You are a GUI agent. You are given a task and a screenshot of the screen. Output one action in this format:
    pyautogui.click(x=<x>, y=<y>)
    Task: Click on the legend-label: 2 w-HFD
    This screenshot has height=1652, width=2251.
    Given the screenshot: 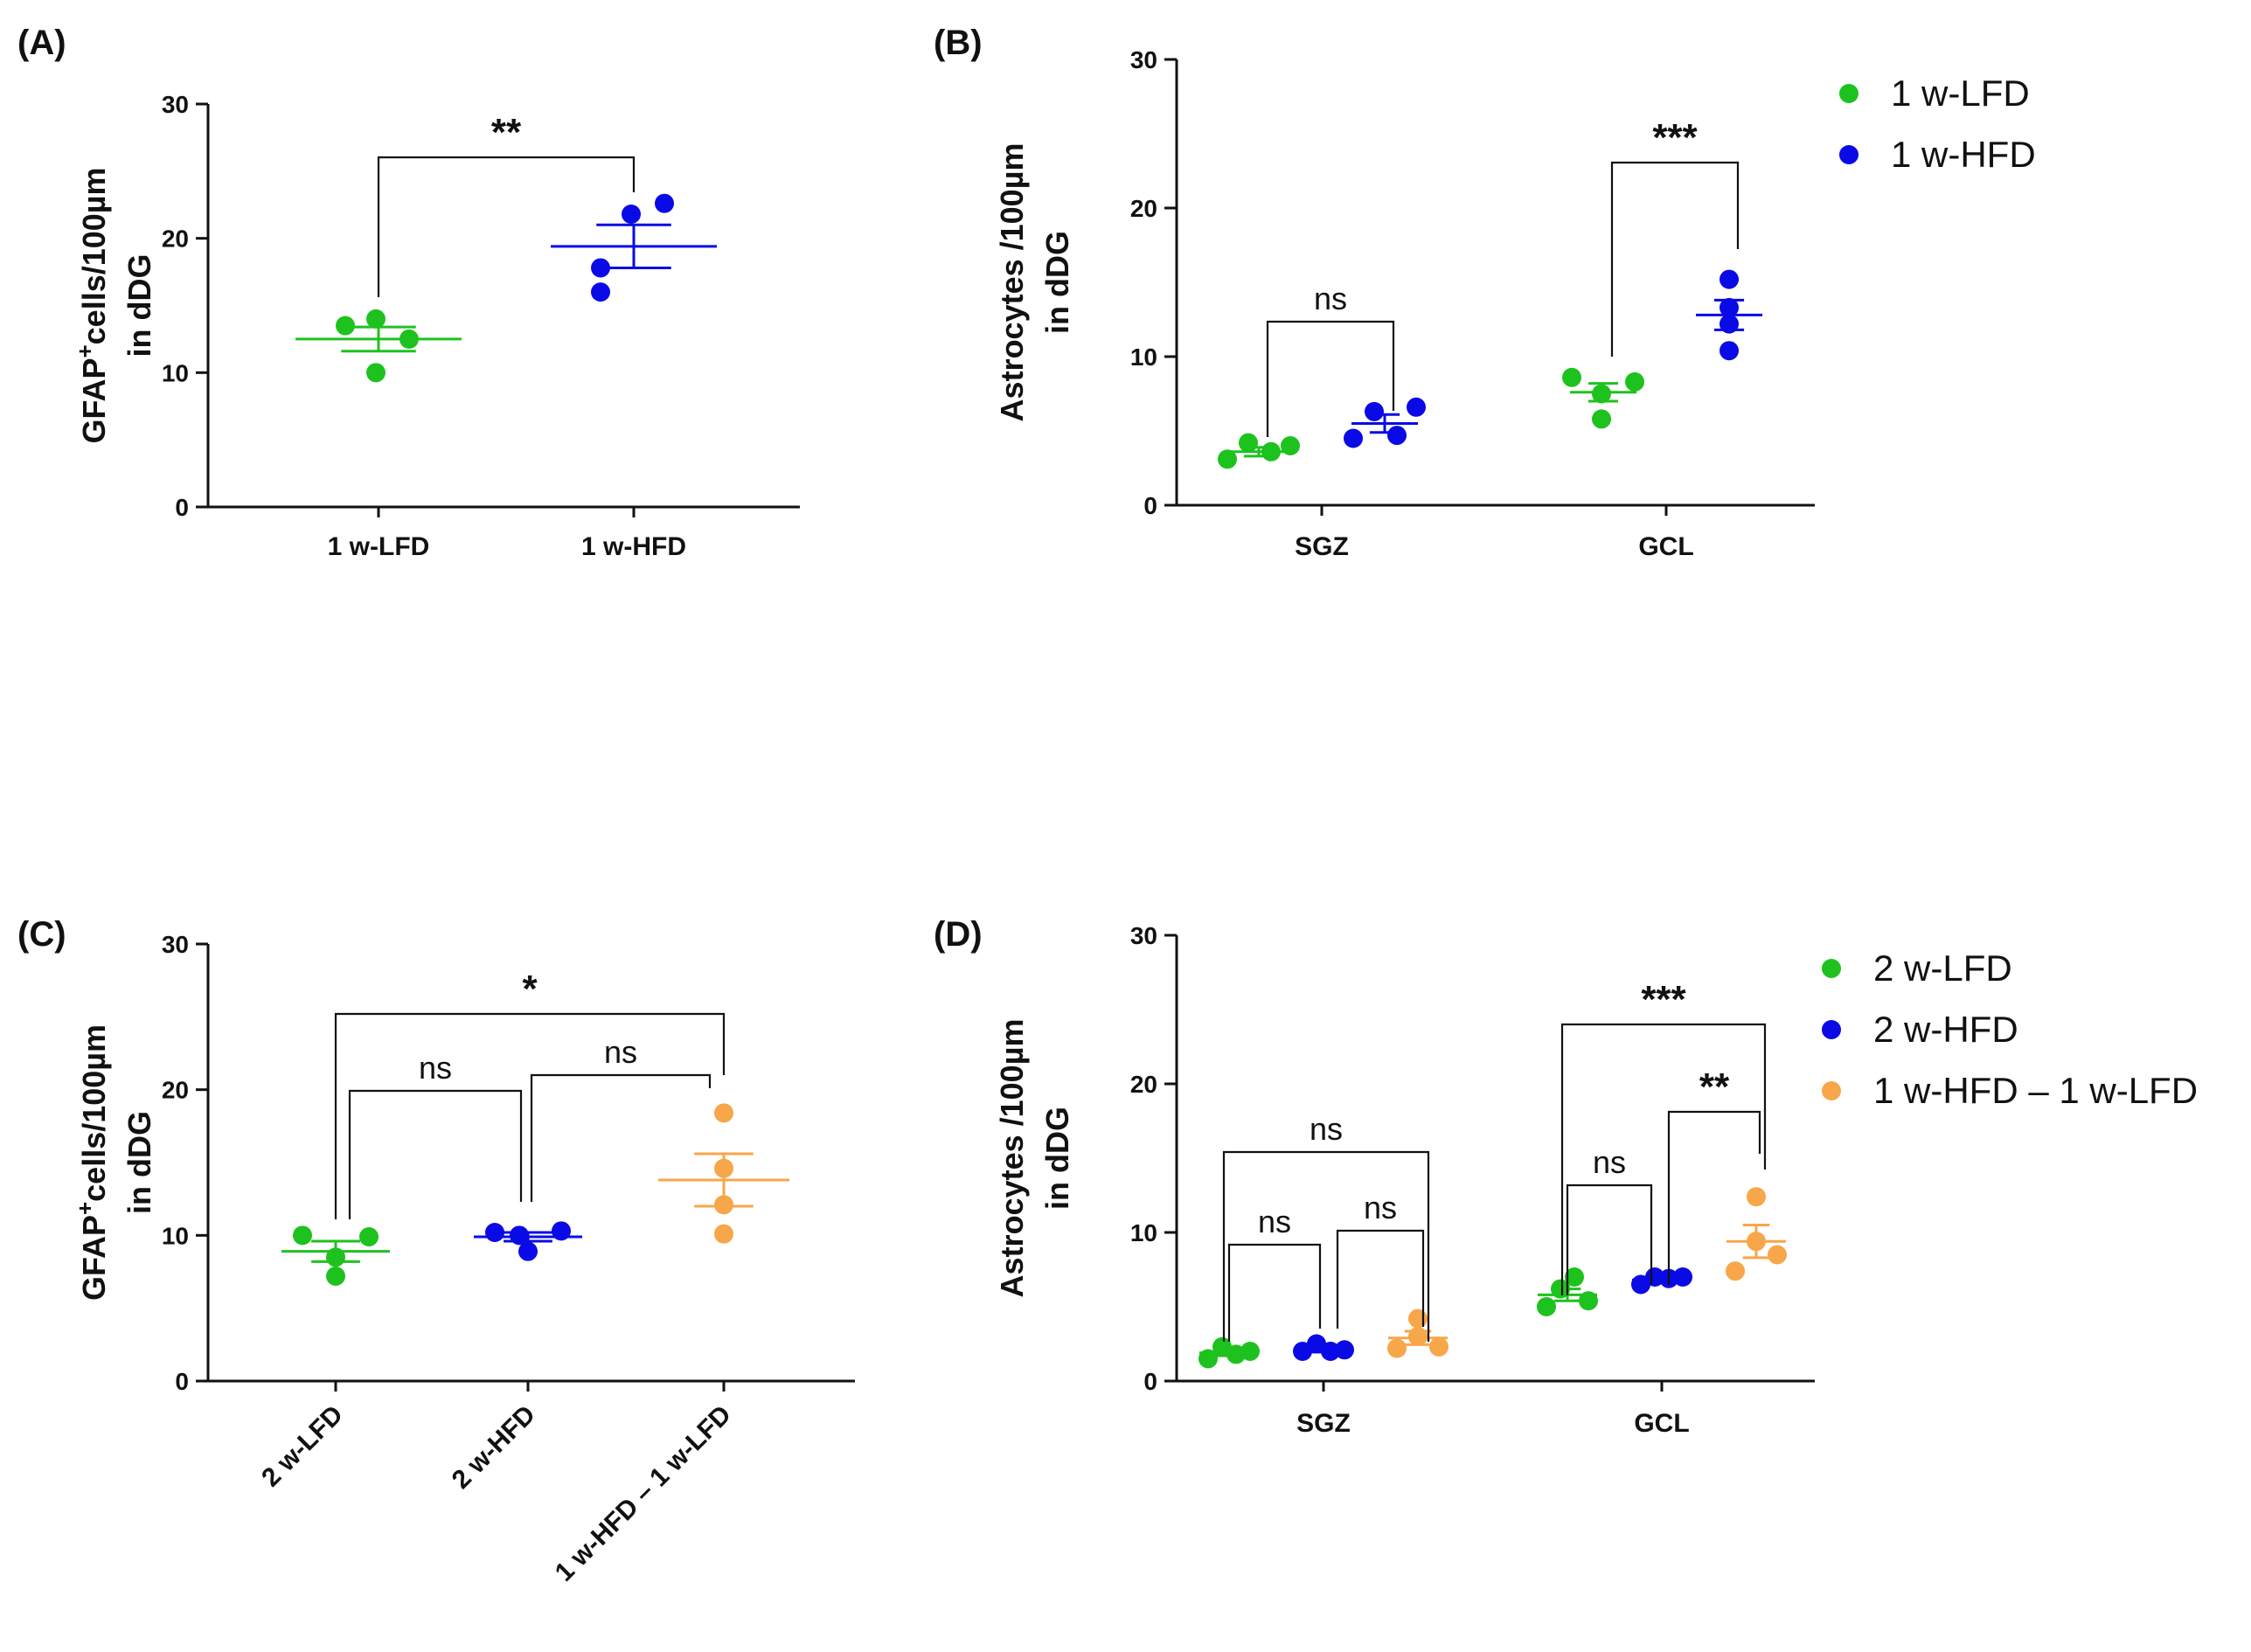 What is the action you would take?
    pyautogui.click(x=1945, y=1030)
    